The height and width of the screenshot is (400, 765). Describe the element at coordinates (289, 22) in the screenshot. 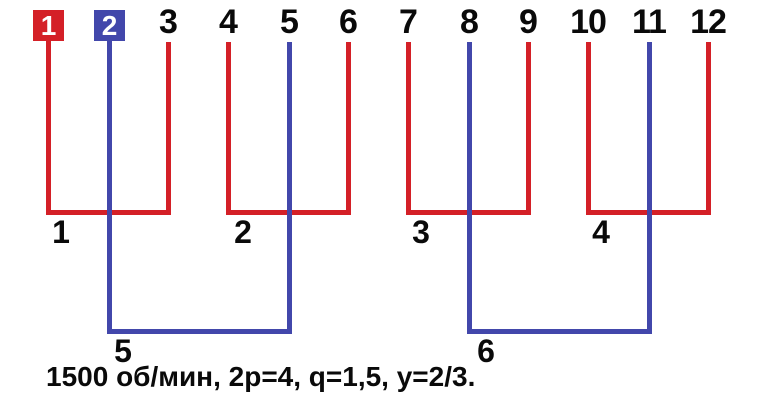

I see `terminal-label-5: 5` at that location.